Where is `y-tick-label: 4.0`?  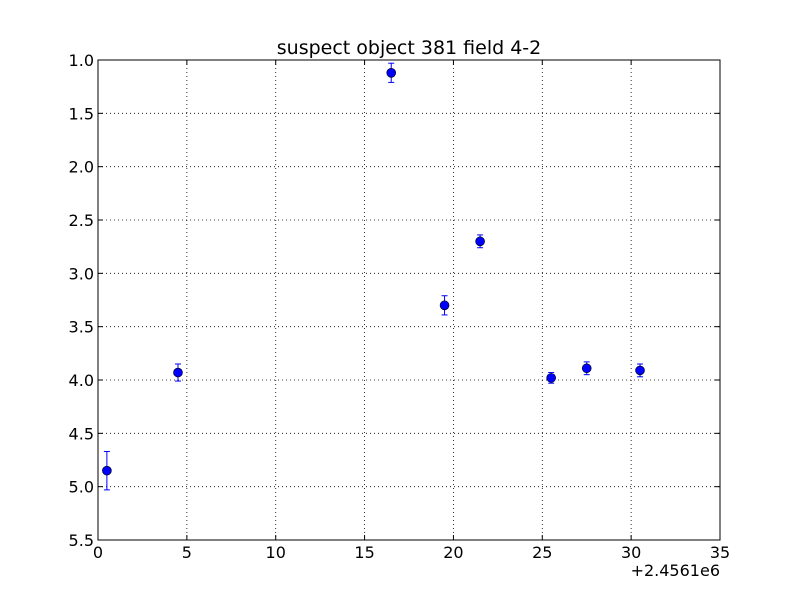
y-tick-label: 4.0 is located at coordinates (81, 380).